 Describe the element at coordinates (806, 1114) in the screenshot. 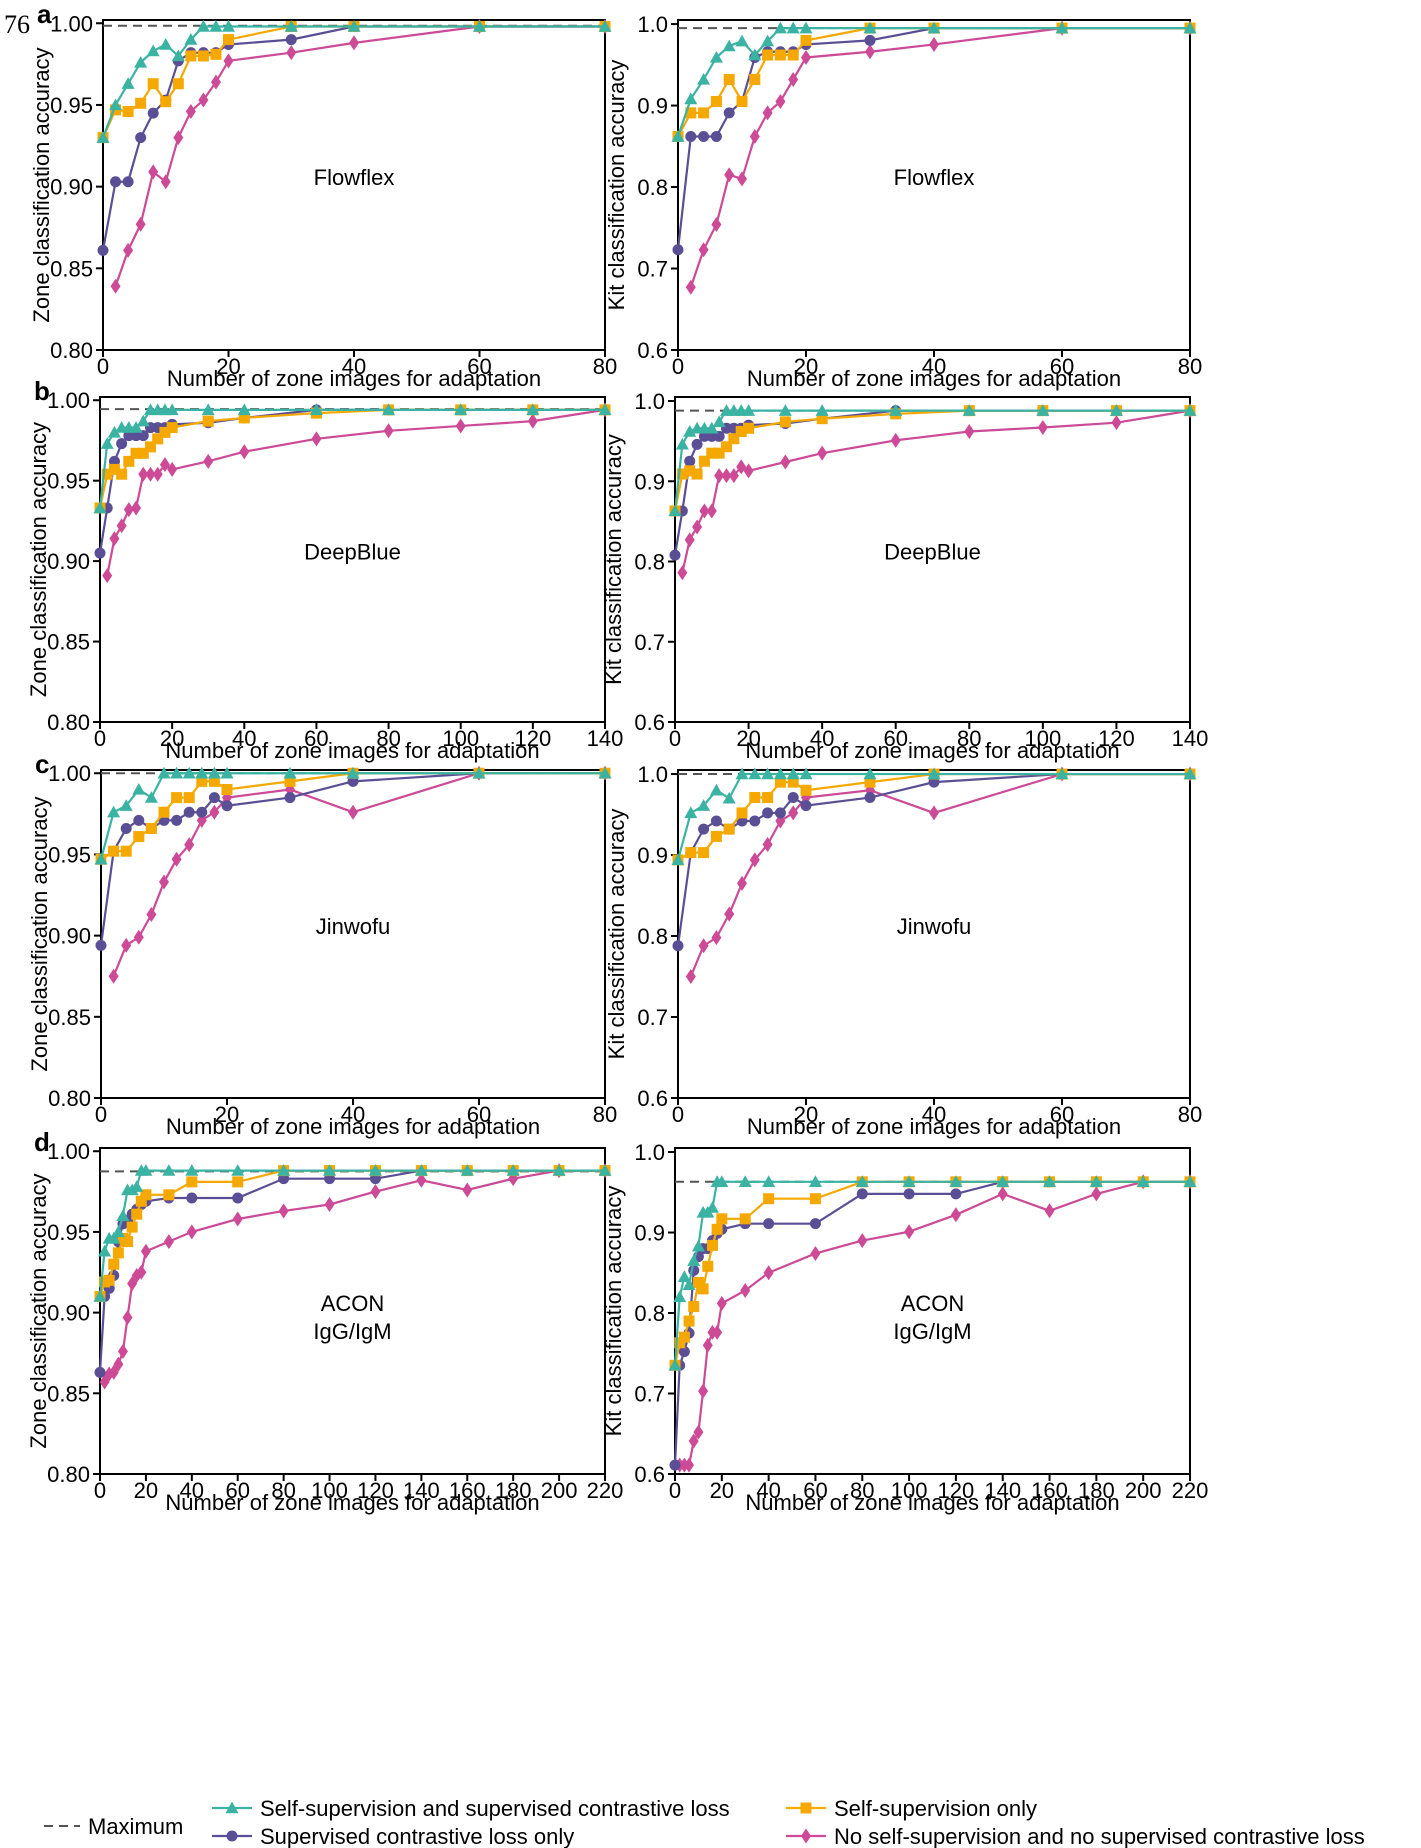

I see `x-tick-label: 20` at that location.